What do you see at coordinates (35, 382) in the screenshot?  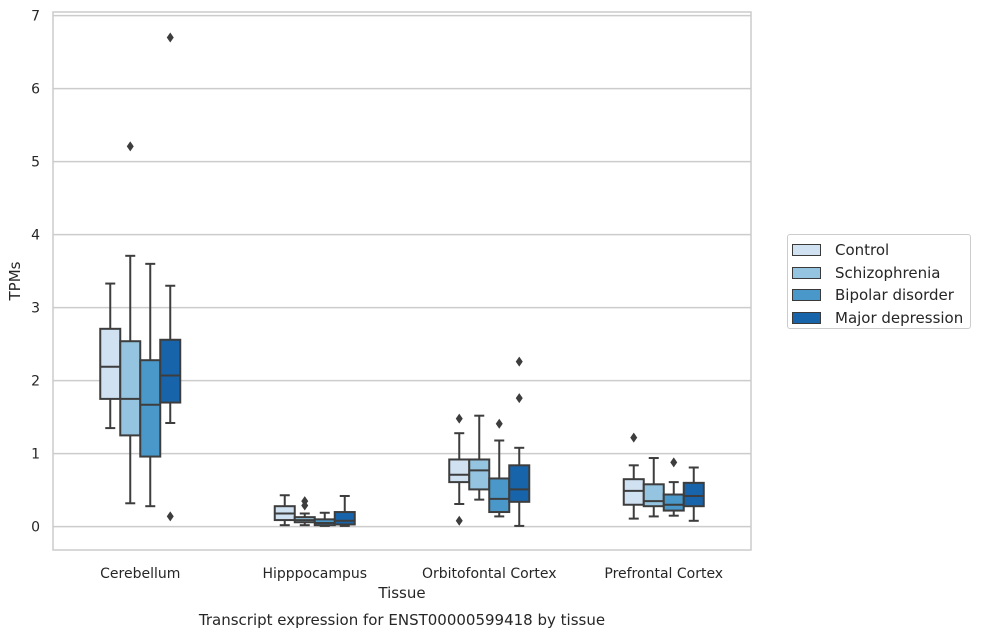 I see `y-tick-label: 2` at bounding box center [35, 382].